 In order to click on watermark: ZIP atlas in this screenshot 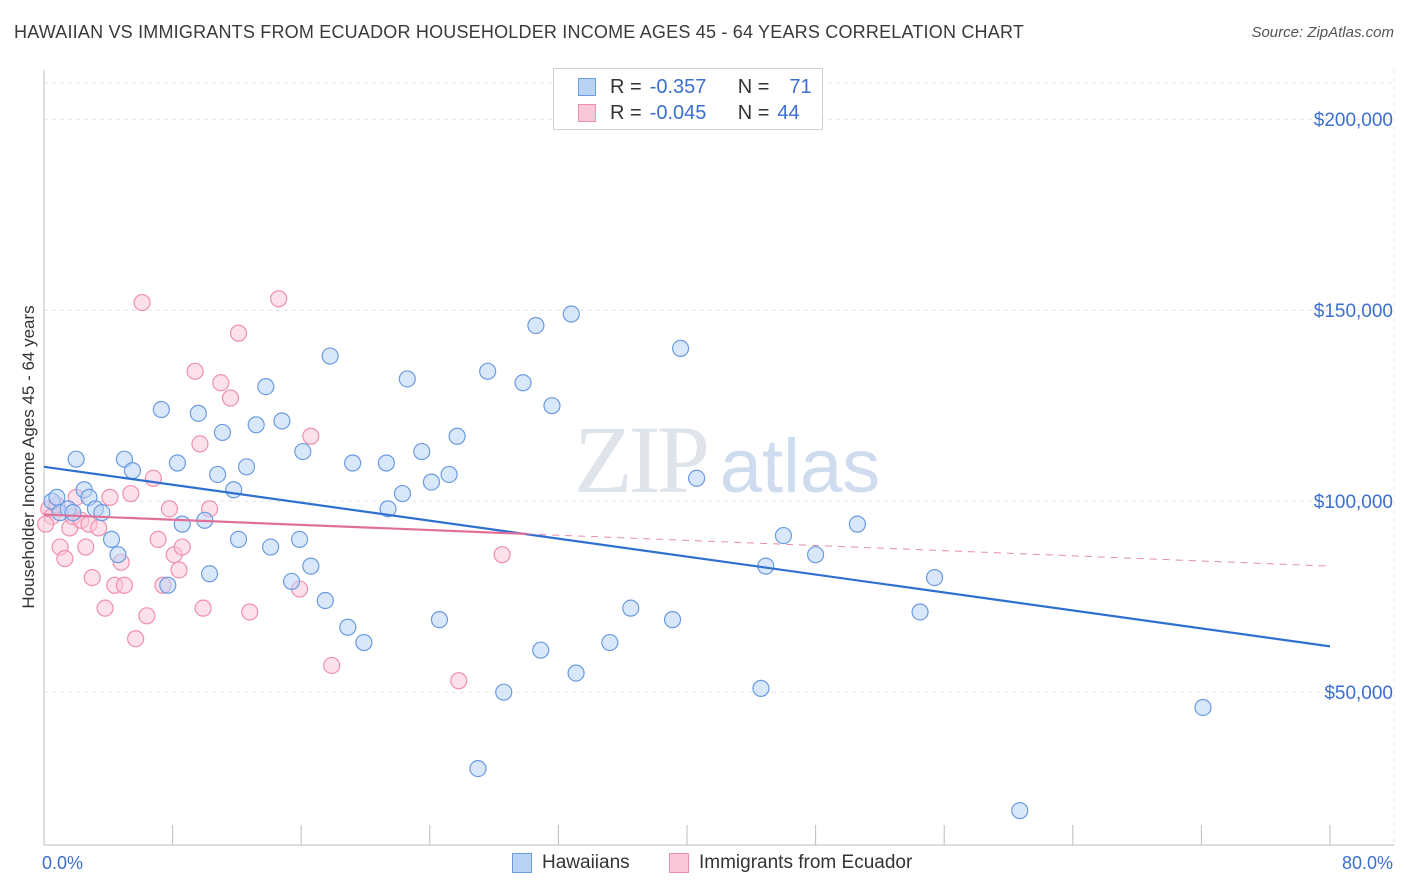, I will do `click(727, 459)`.